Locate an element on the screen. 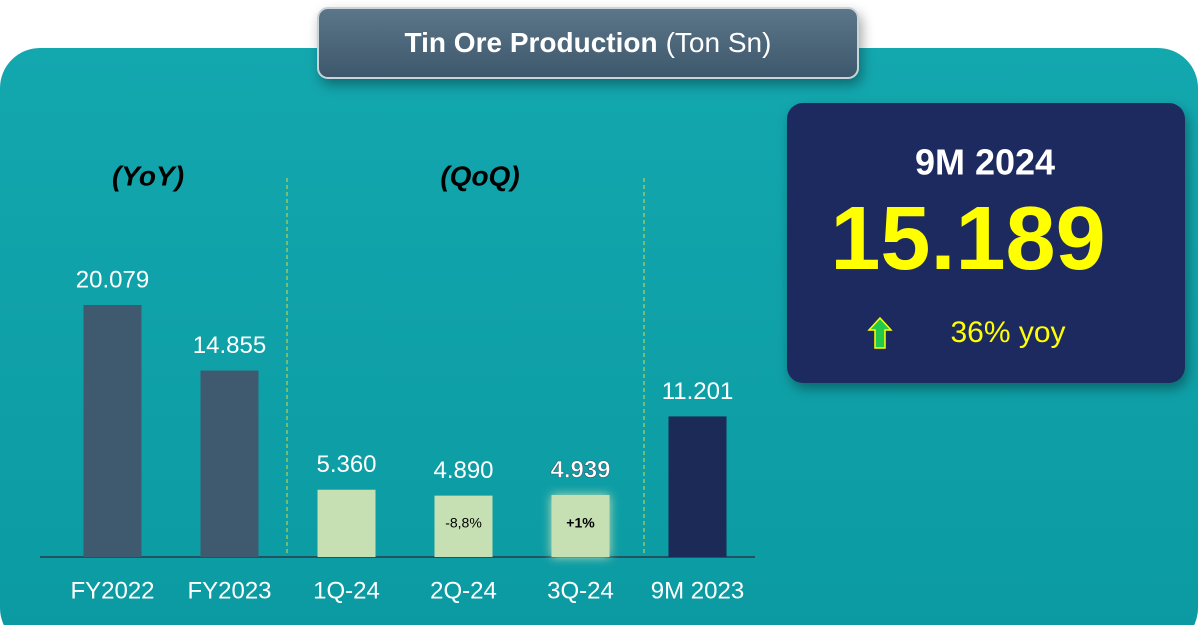  x-tick-label: 2Q-24 is located at coordinates (463, 590).